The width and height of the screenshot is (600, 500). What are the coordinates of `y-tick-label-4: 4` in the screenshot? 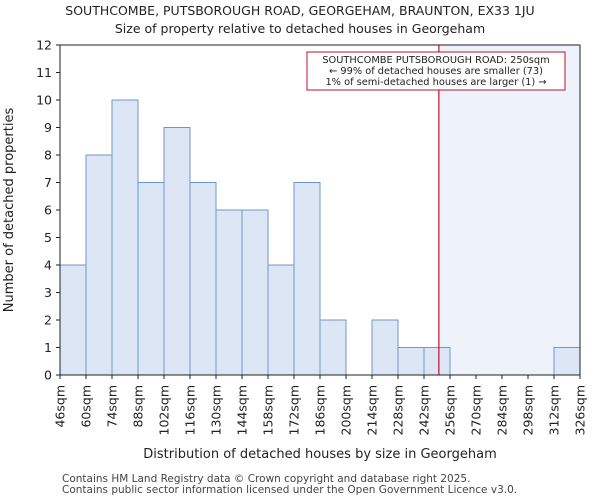 It's located at (48, 265).